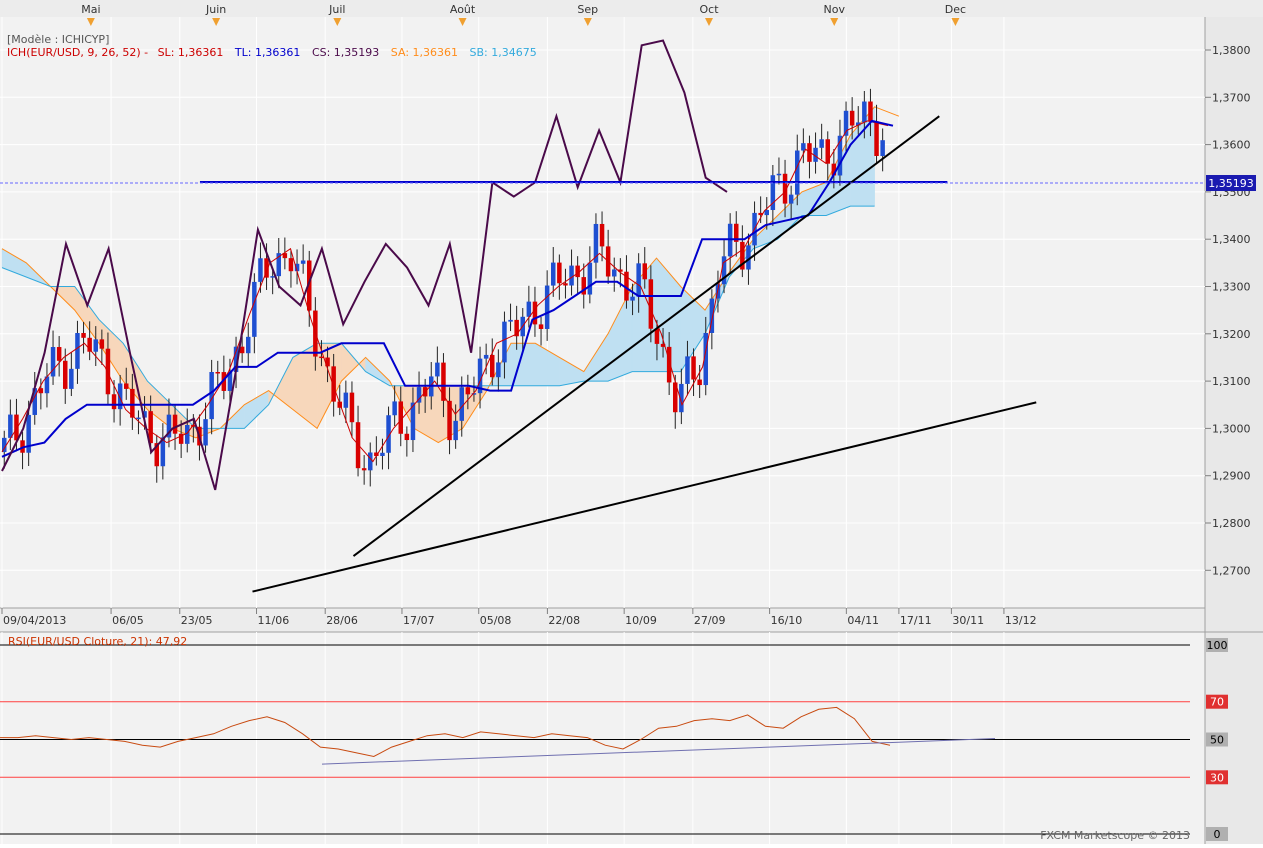 The width and height of the screenshot is (1263, 848). What do you see at coordinates (955, 9) in the screenshot?
I see `month-label: Dec` at bounding box center [955, 9].